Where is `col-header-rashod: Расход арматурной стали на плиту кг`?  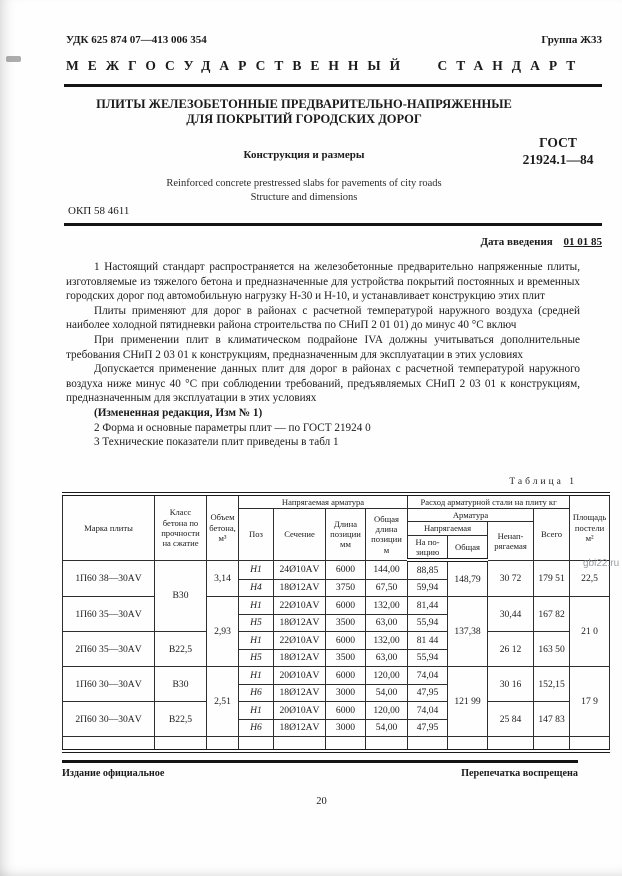 col-header-rashod: Расход арматурной стали на плиту кг is located at coordinates (489, 501).